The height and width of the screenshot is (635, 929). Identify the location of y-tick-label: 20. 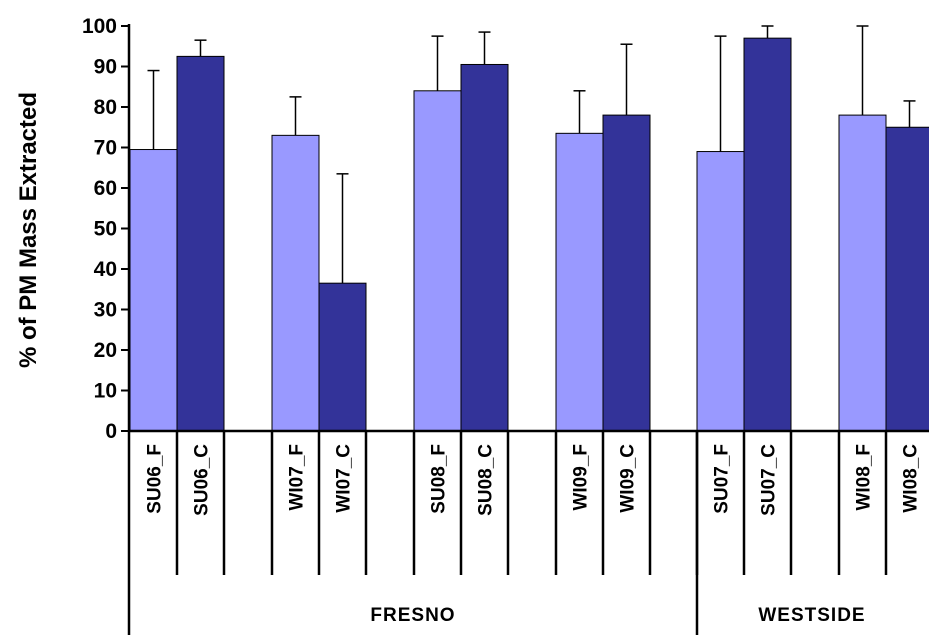
(105, 350).